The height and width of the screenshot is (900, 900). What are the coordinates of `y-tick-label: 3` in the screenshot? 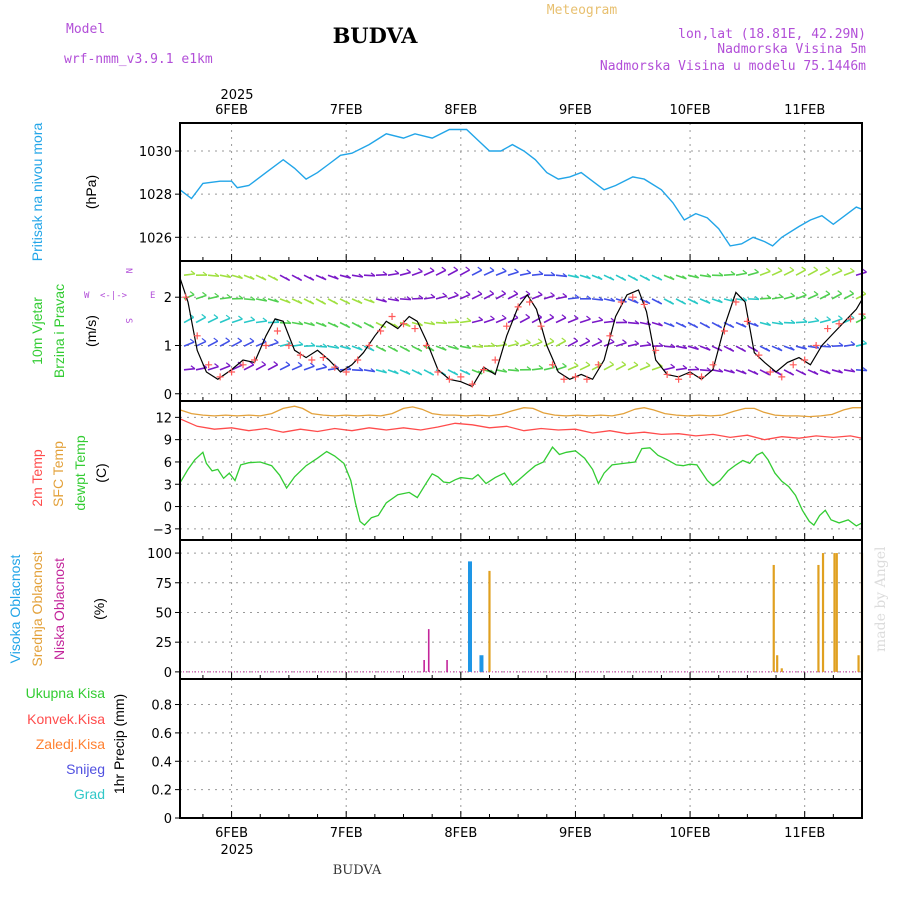 It's located at (168, 485).